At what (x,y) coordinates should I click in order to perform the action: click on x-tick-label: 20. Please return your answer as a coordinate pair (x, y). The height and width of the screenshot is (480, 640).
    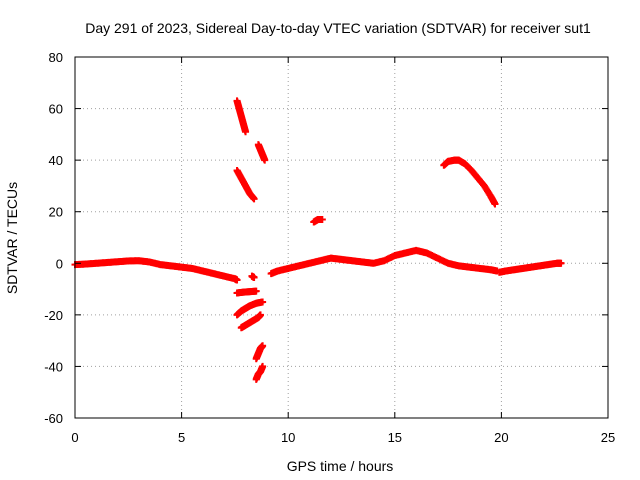
    Looking at the image, I should click on (501, 437).